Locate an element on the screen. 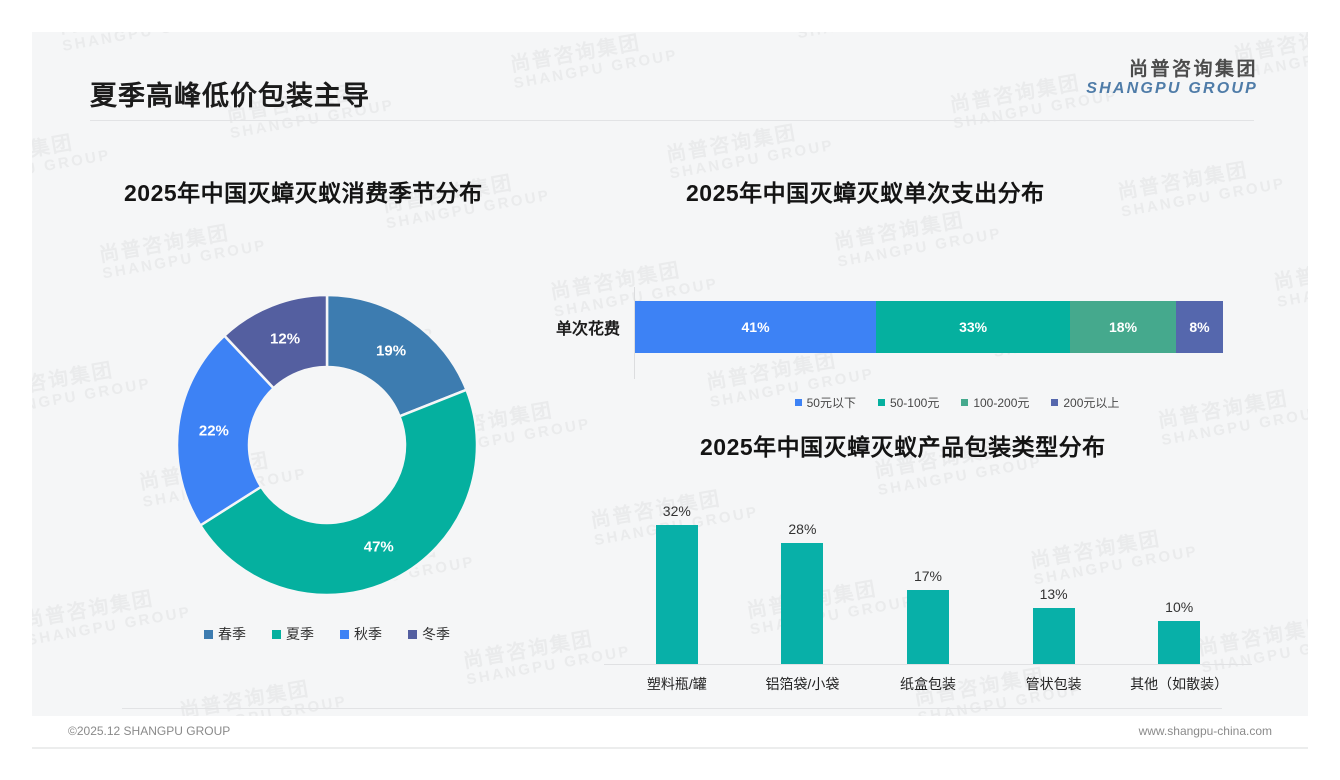 The width and height of the screenshot is (1340, 780). legend-item: 200元以上 is located at coordinates (1085, 402).